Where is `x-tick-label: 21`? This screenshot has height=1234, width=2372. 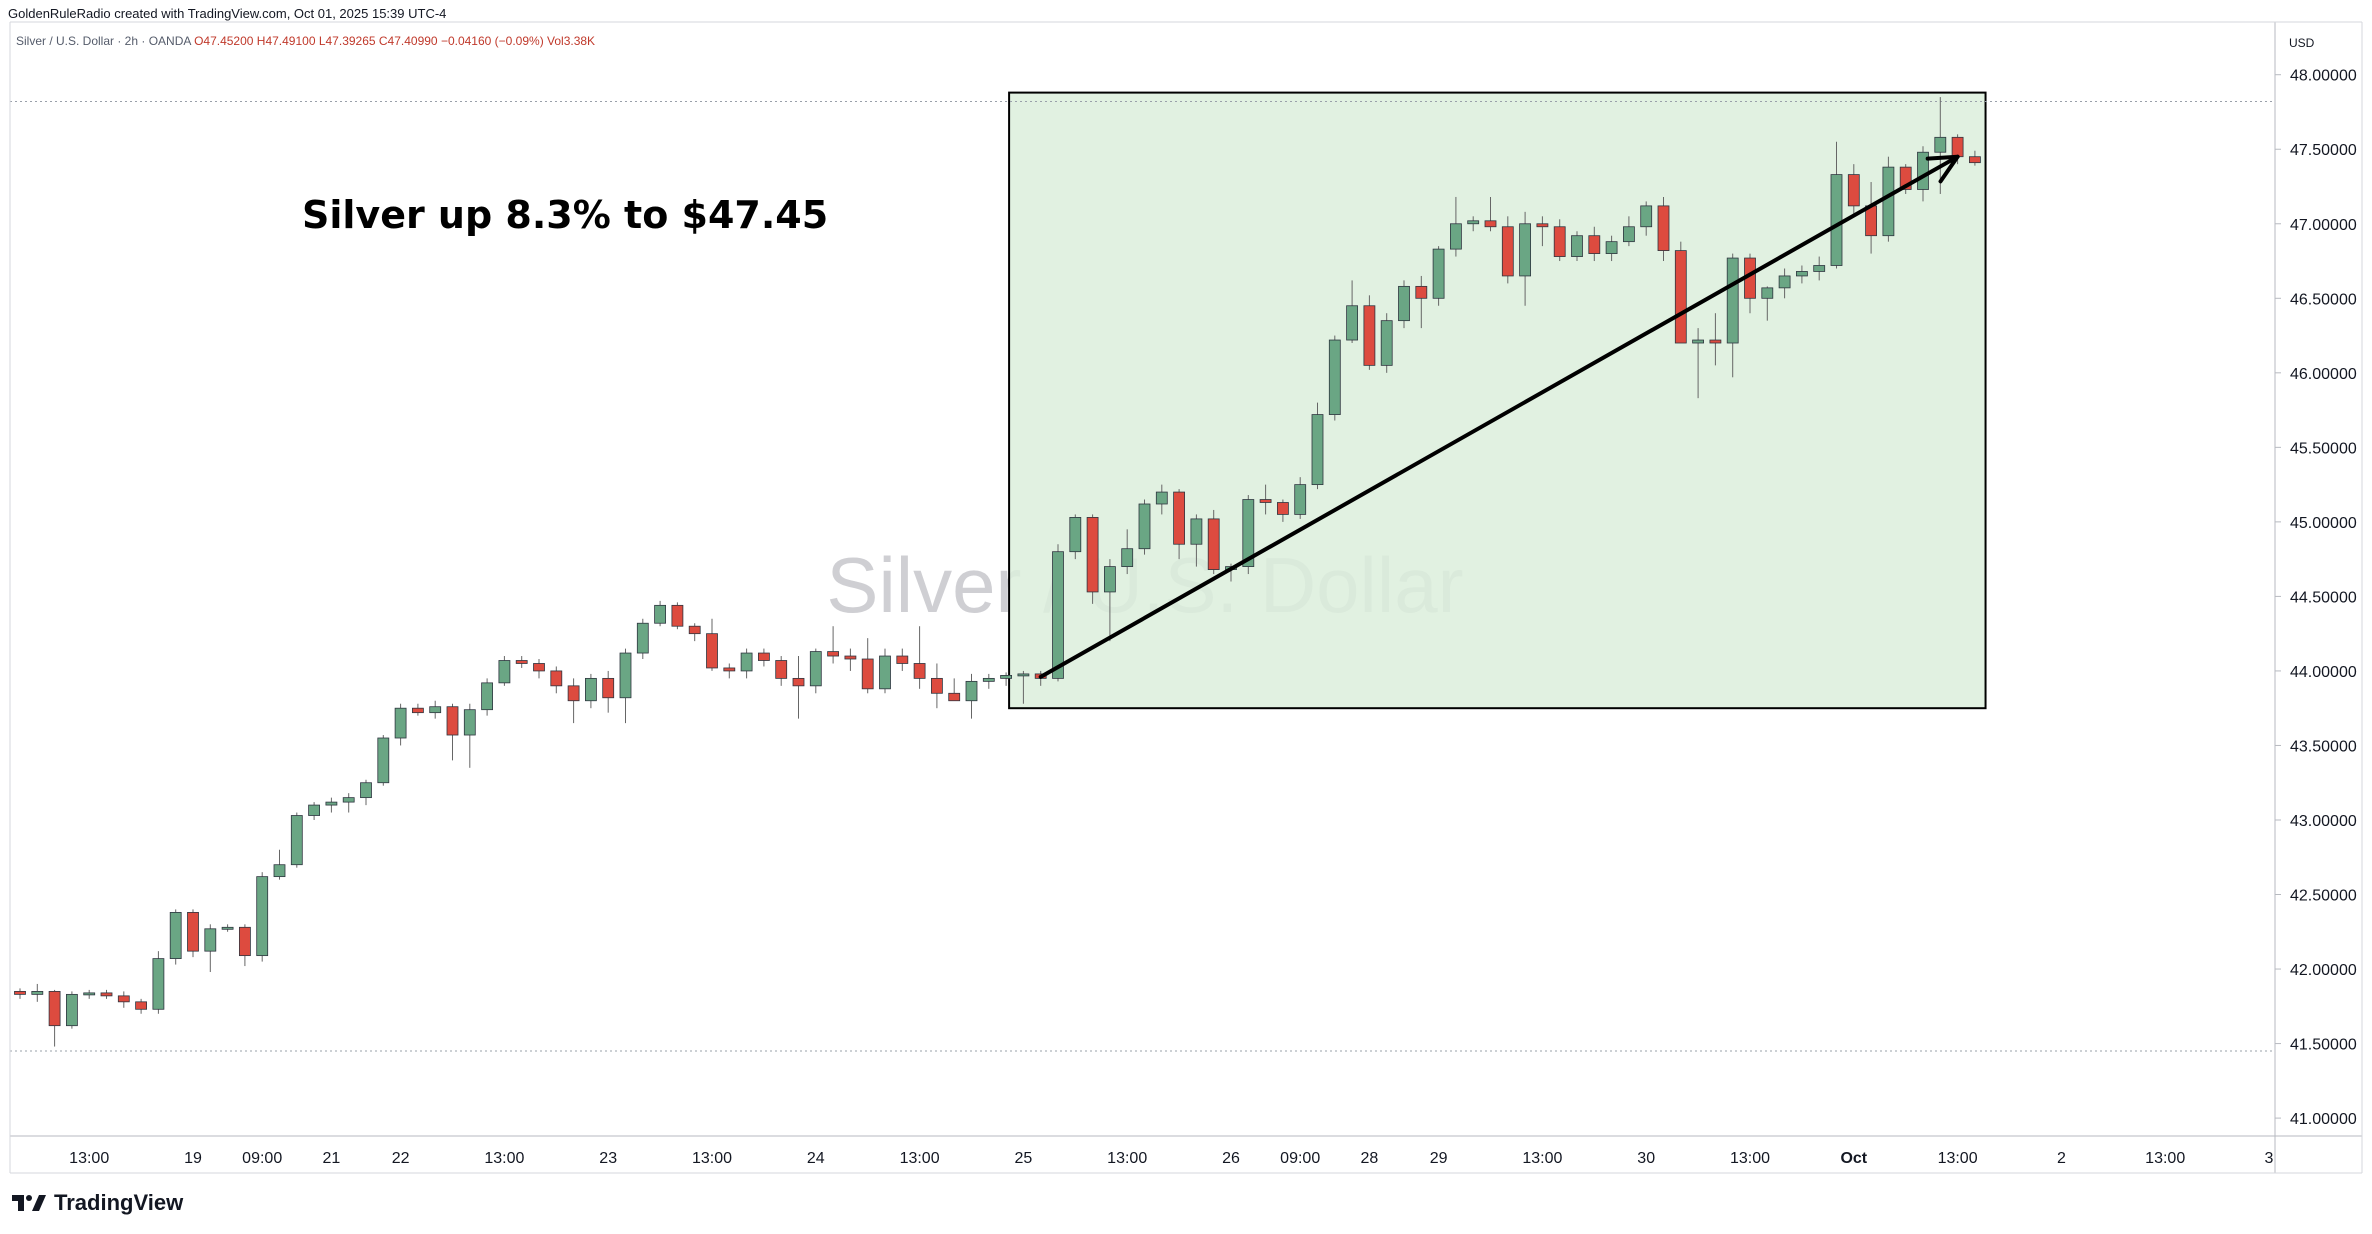 x-tick-label: 21 is located at coordinates (332, 1158).